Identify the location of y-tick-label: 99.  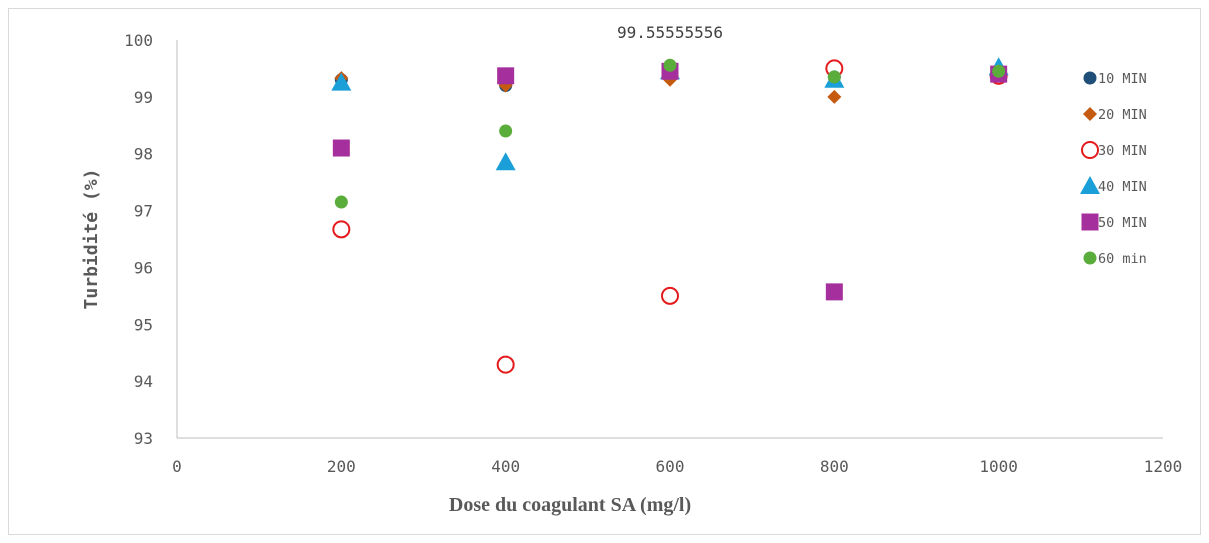
(143, 97).